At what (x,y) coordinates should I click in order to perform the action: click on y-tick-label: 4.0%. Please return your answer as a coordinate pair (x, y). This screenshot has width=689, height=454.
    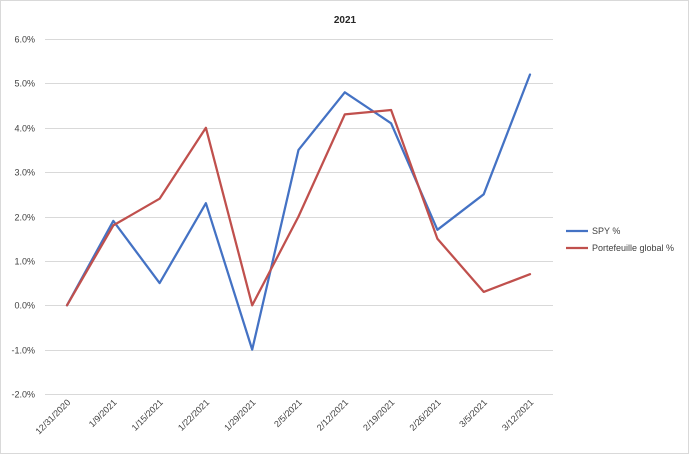
    Looking at the image, I should click on (24, 129).